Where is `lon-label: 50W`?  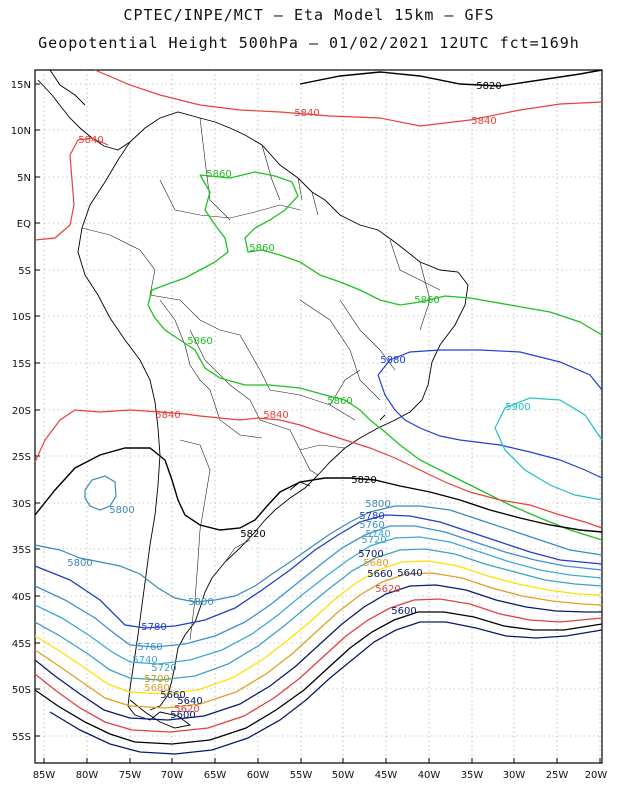 lon-label: 50W is located at coordinates (343, 775).